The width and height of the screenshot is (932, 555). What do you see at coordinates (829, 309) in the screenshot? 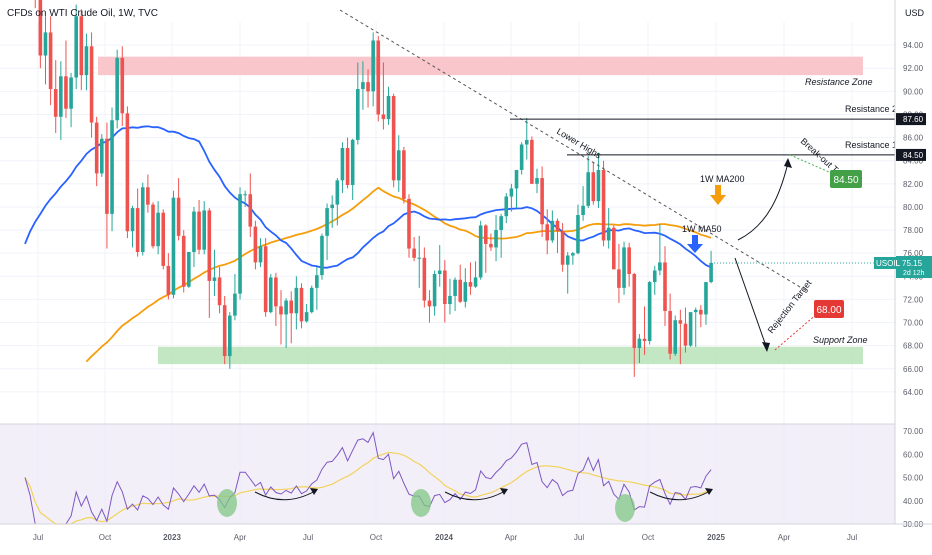
I see `rejection-target-box` at bounding box center [829, 309].